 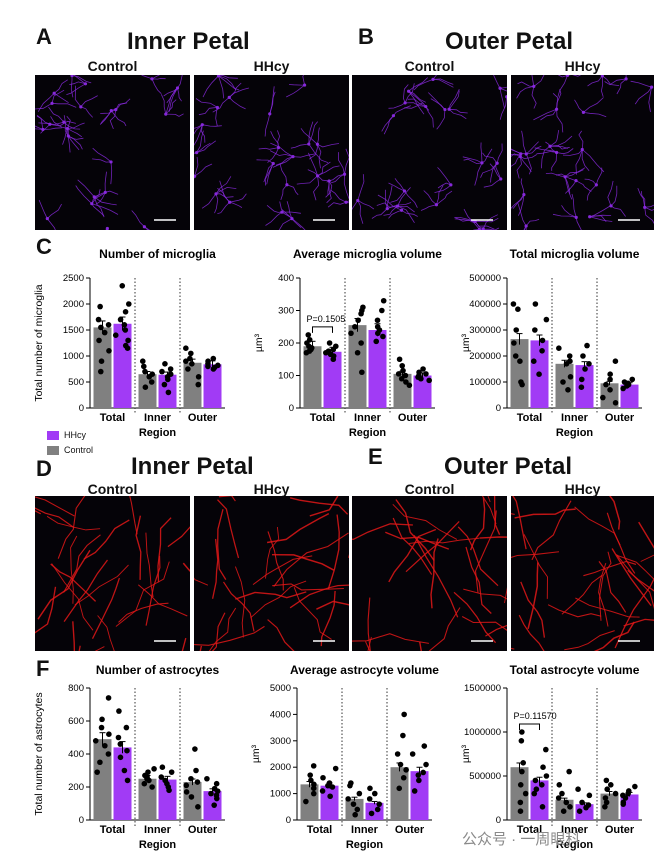 I want to click on y-tick-label: 200, so click(x=286, y=343).